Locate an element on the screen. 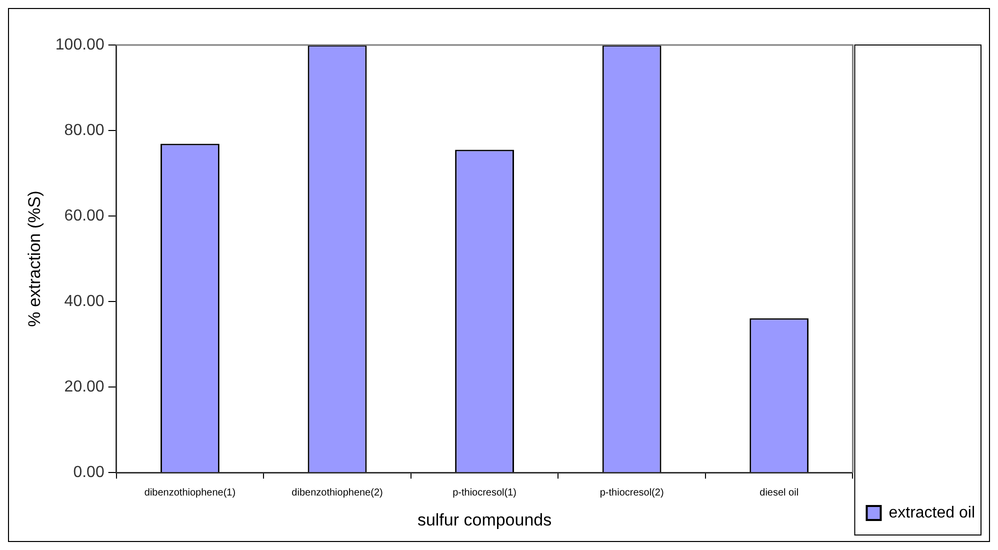 This screenshot has width=998, height=550. x-tick-label: diesel oil is located at coordinates (779, 492).